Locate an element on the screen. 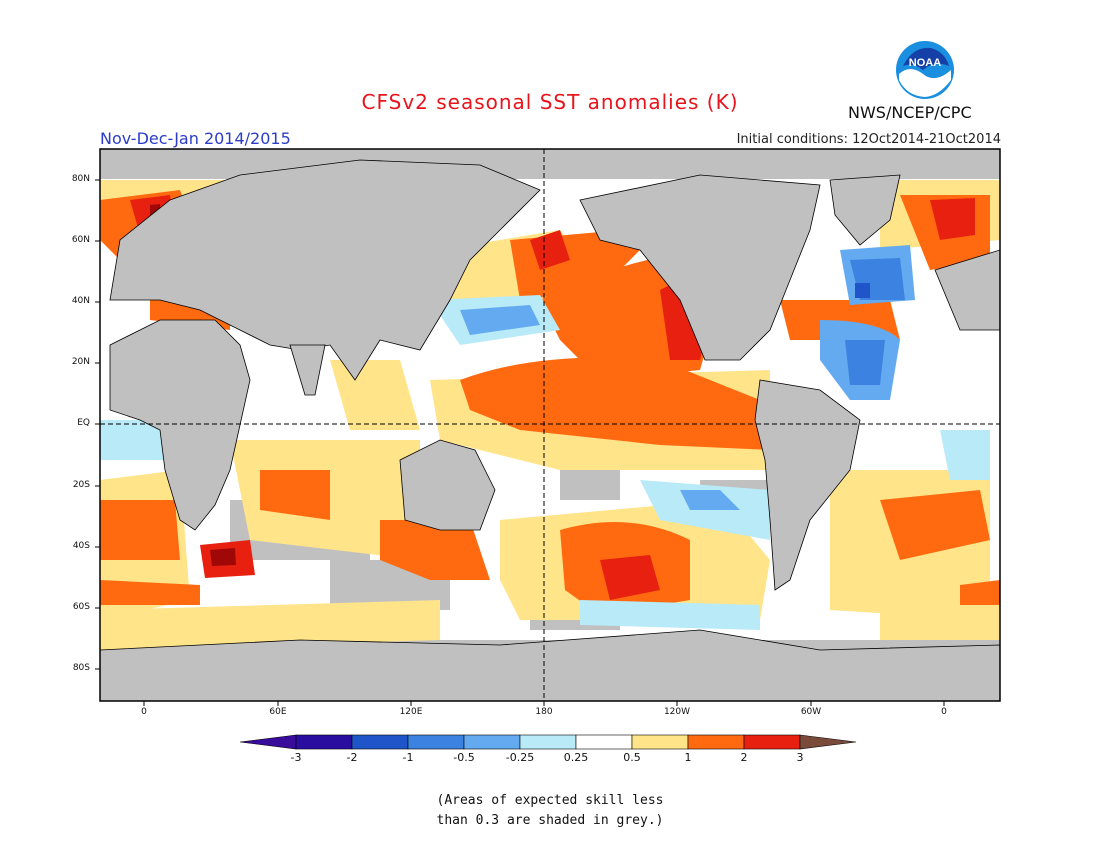 This screenshot has width=1100, height=850. lon-label-120w: 120W is located at coordinates (677, 712).